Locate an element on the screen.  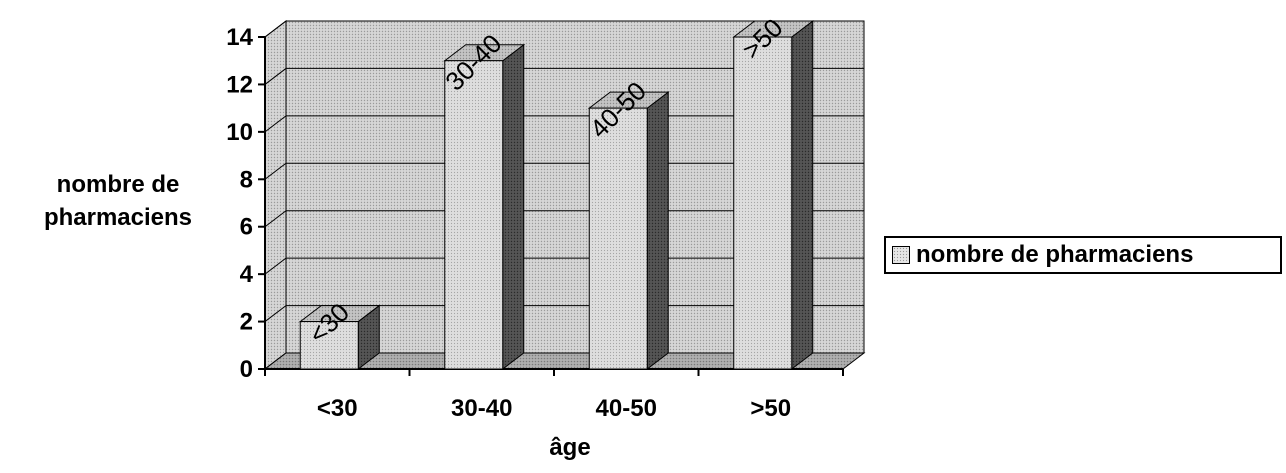
y-tick-label: 4 is located at coordinates (247, 274).